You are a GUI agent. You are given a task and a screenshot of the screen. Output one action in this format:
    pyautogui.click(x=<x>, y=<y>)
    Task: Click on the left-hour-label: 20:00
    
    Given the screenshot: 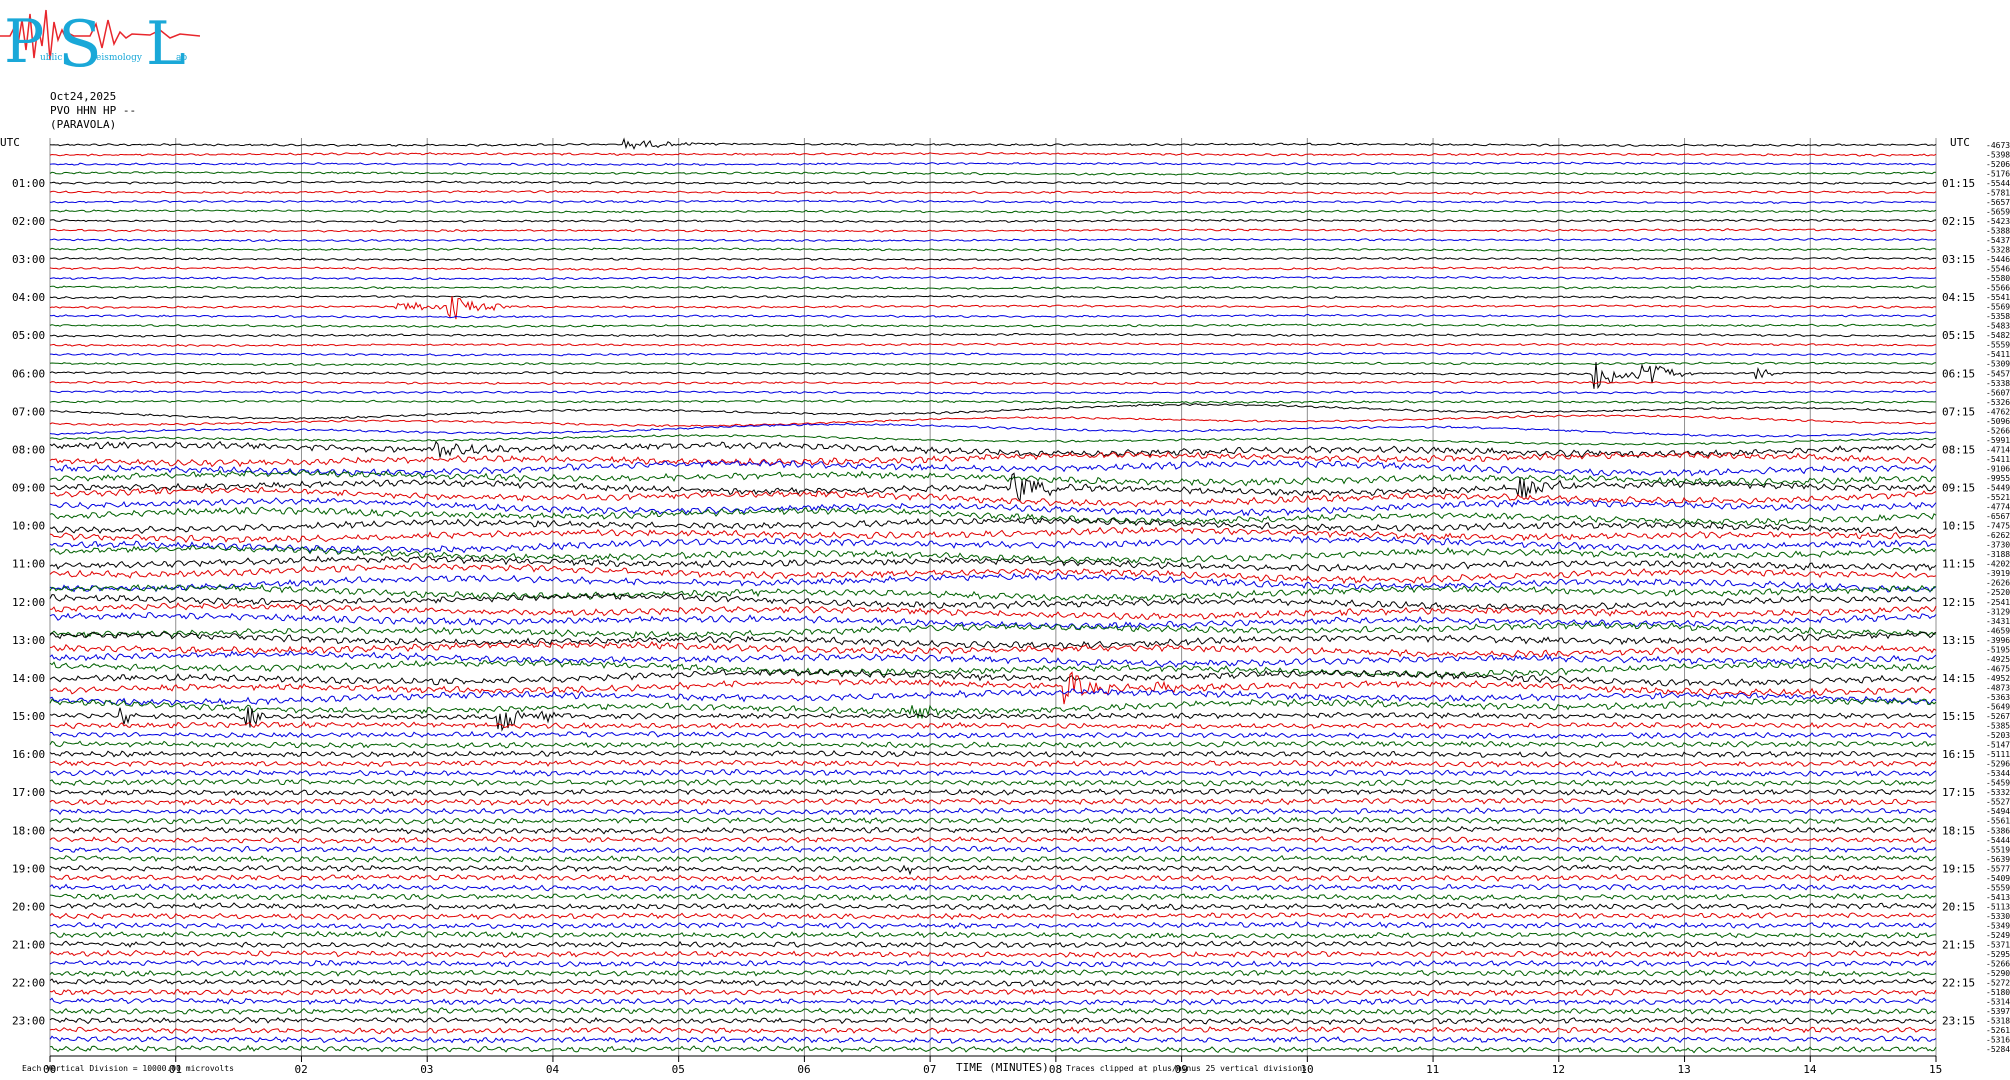 What is the action you would take?
    pyautogui.click(x=28, y=906)
    